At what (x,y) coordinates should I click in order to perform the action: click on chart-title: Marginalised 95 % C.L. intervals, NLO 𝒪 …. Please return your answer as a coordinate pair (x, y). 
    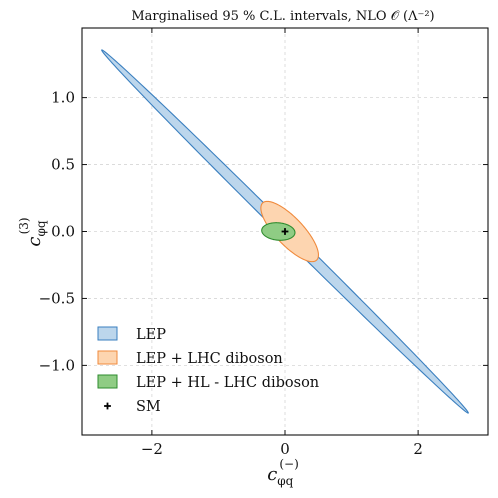
    Looking at the image, I should click on (282, 16).